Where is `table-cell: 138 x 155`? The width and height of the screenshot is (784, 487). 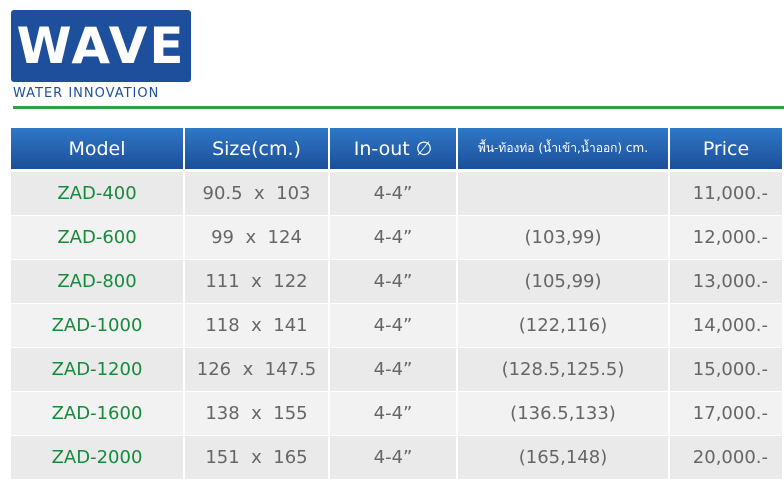
table-cell: 138 x 155 is located at coordinates (257, 414).